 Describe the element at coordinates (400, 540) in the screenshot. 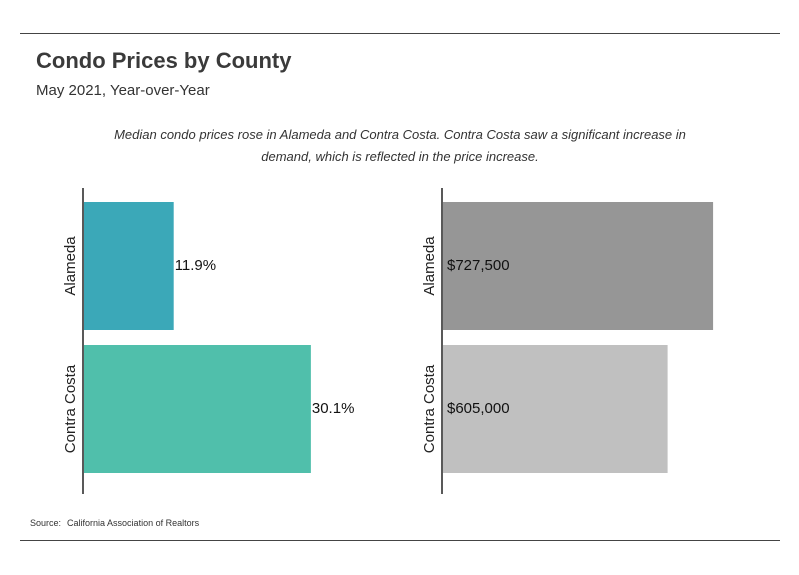

I see `bottom-rule` at that location.